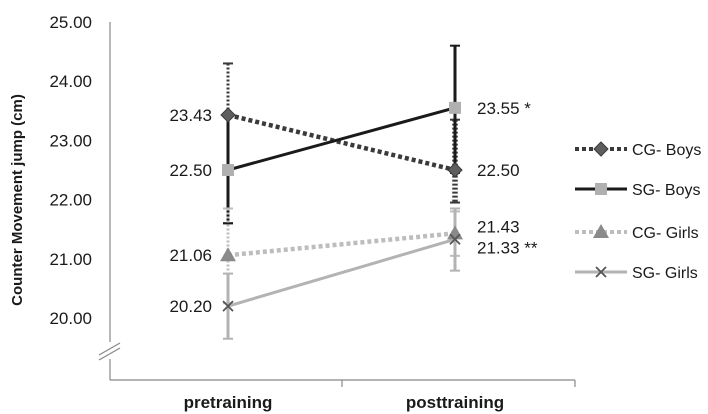 Image resolution: width=708 pixels, height=414 pixels. I want to click on axis-break-marker, so click(109, 351).